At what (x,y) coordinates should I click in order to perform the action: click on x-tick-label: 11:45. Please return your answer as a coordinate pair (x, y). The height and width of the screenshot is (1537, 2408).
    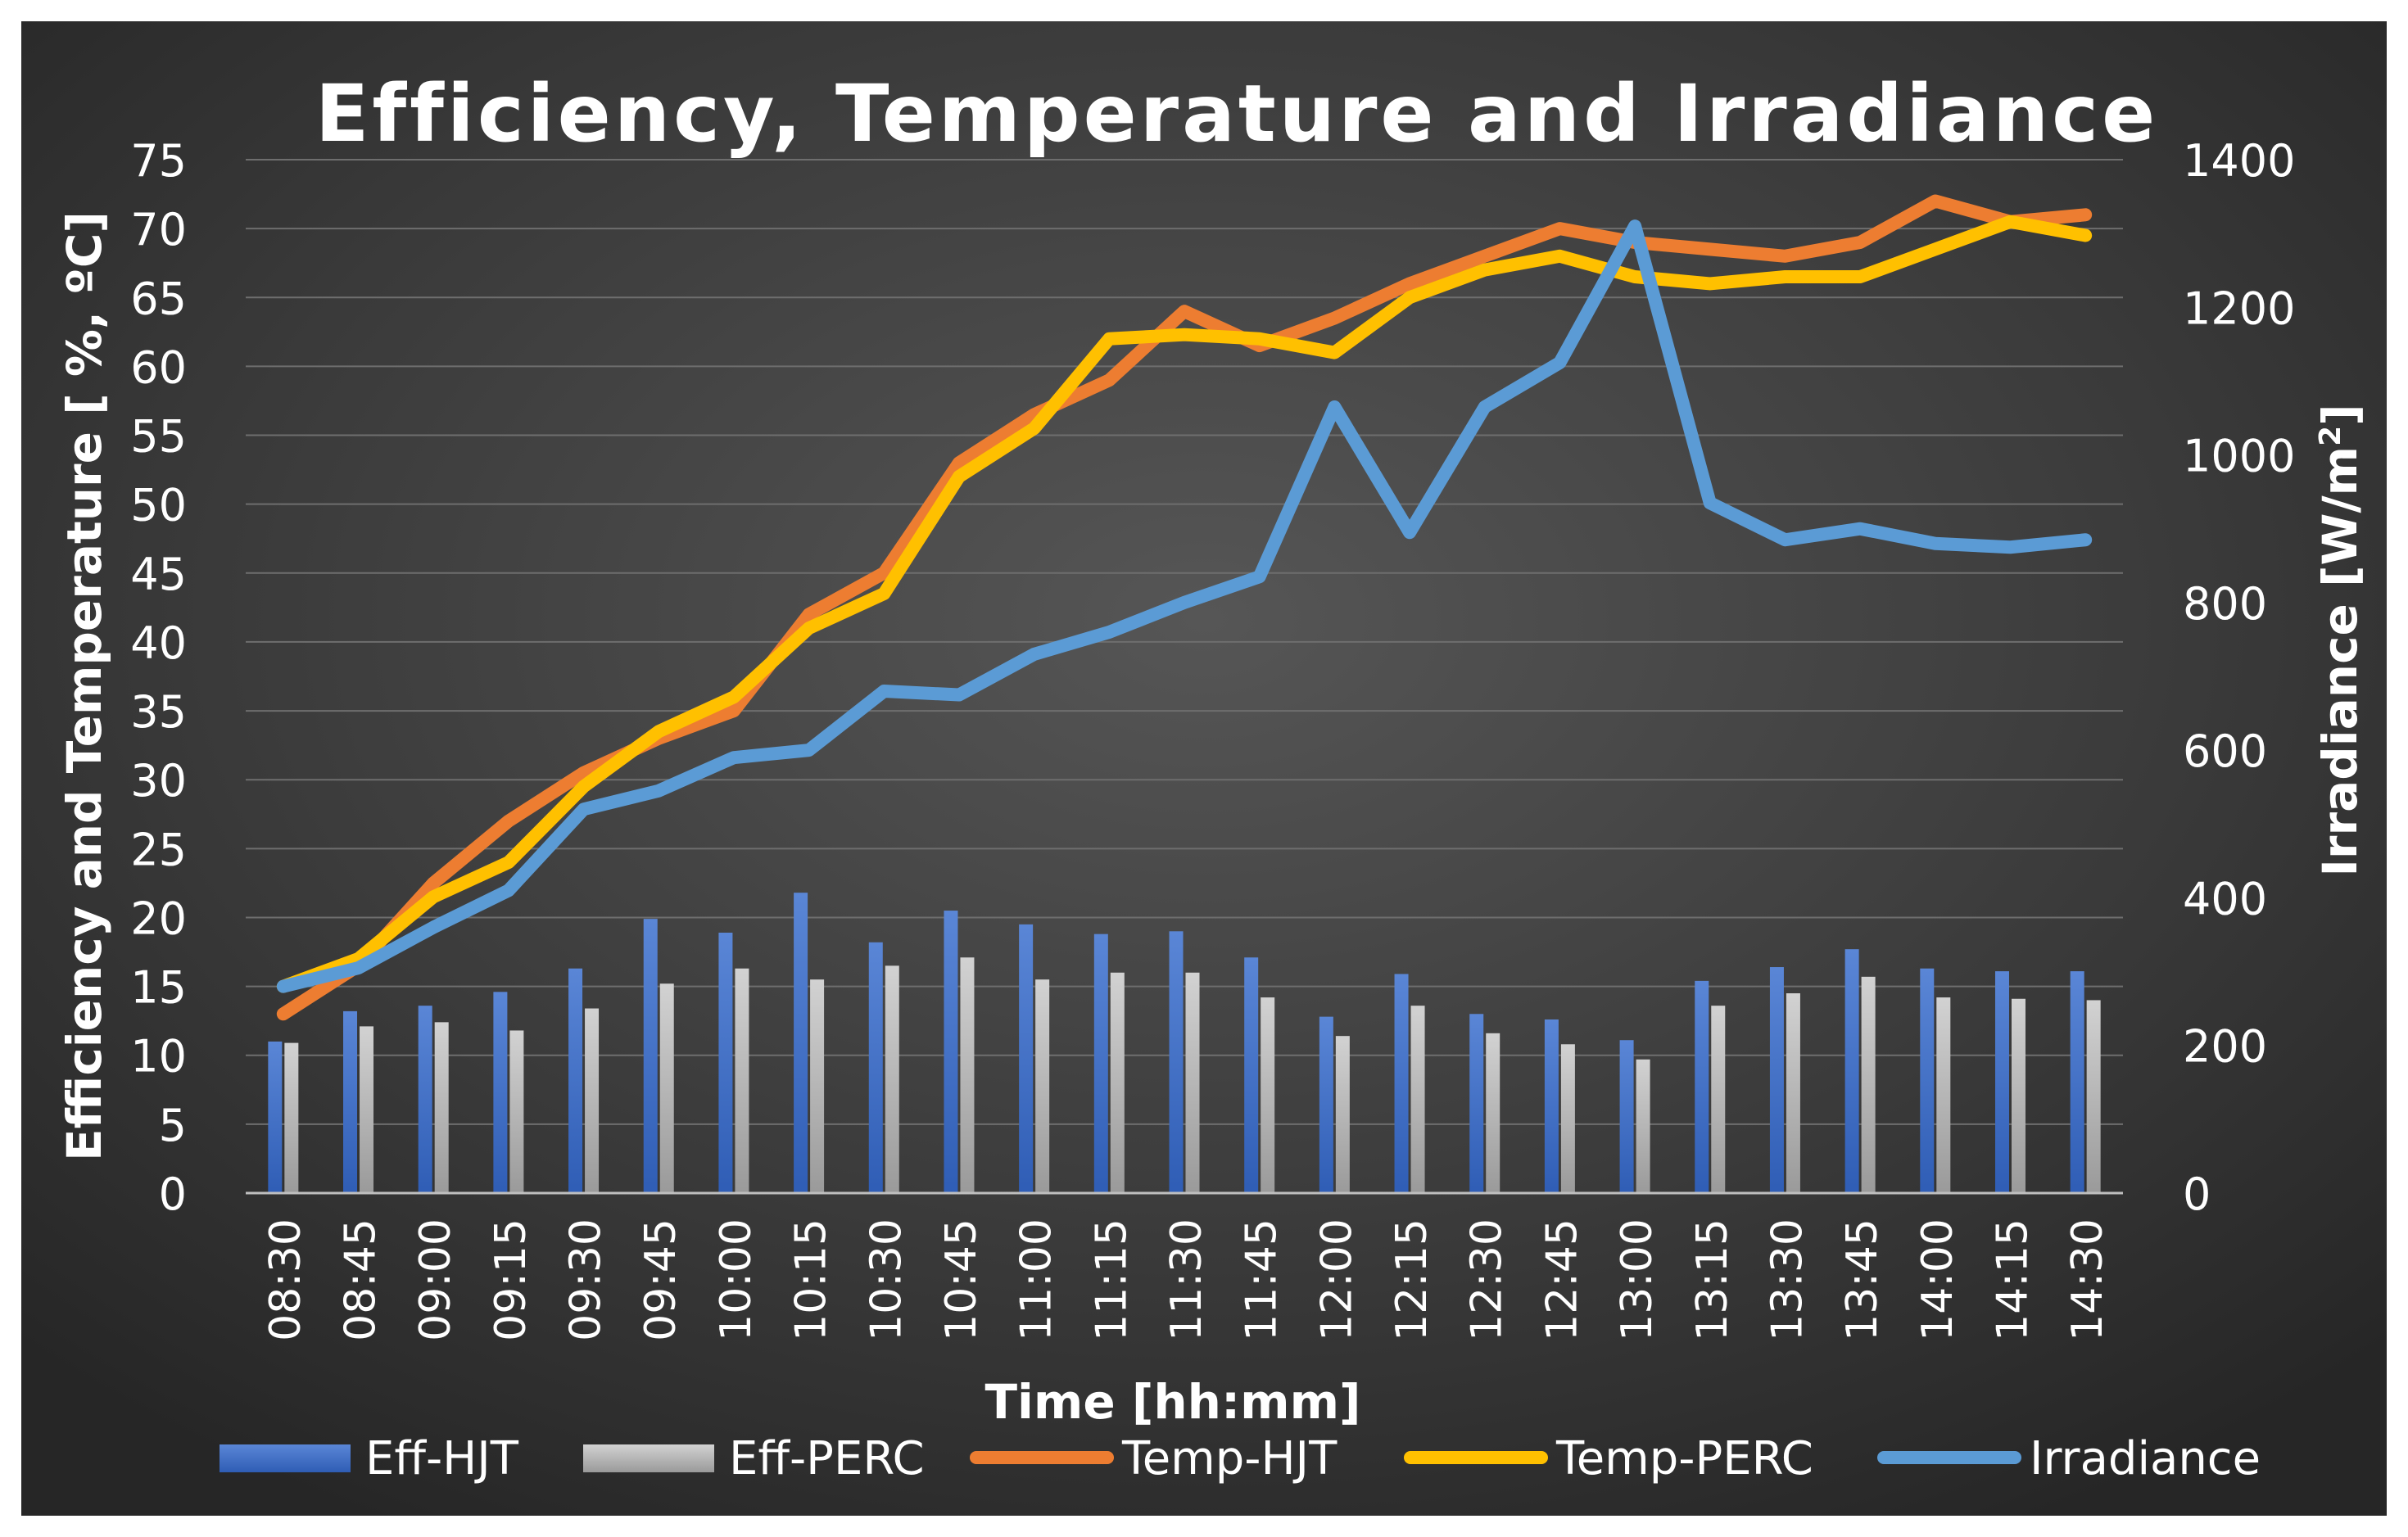
    Looking at the image, I should click on (1262, 1280).